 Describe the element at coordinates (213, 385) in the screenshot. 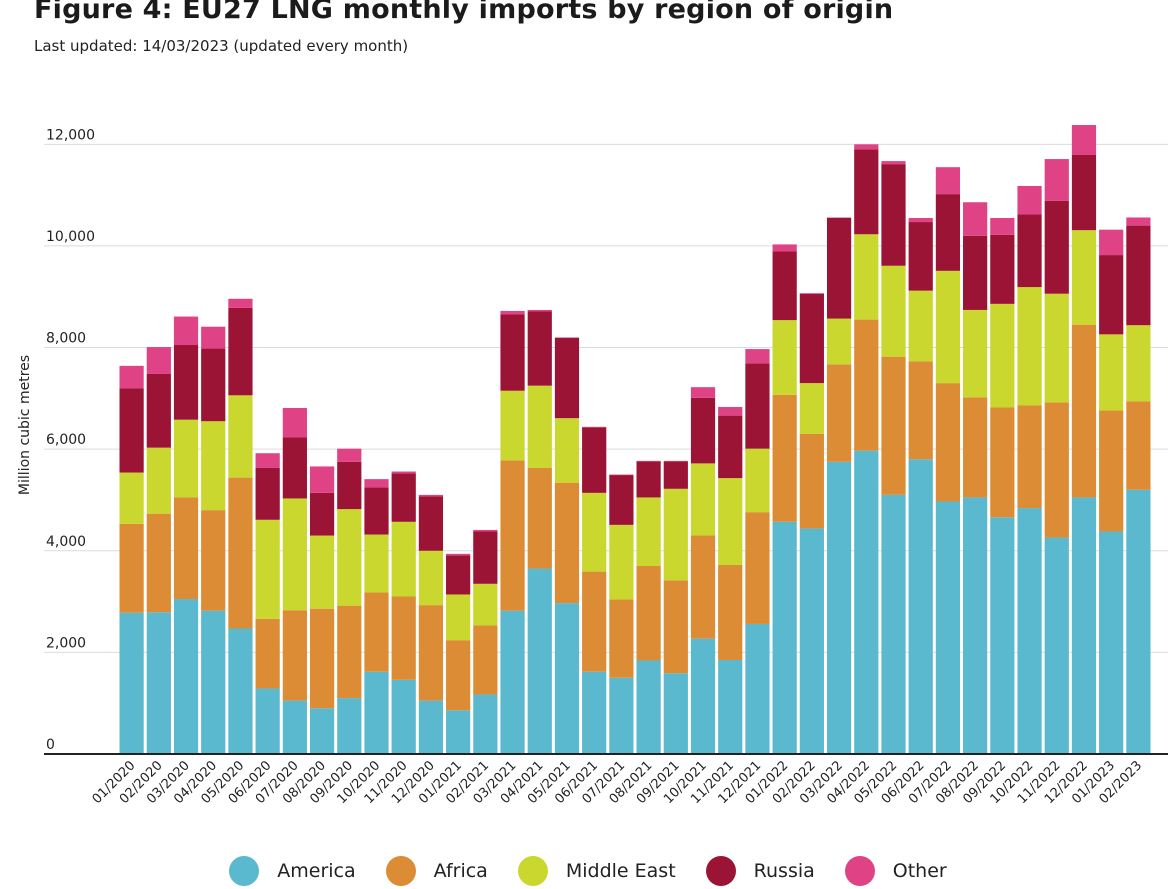

I see `bar-russia-04-2020` at that location.